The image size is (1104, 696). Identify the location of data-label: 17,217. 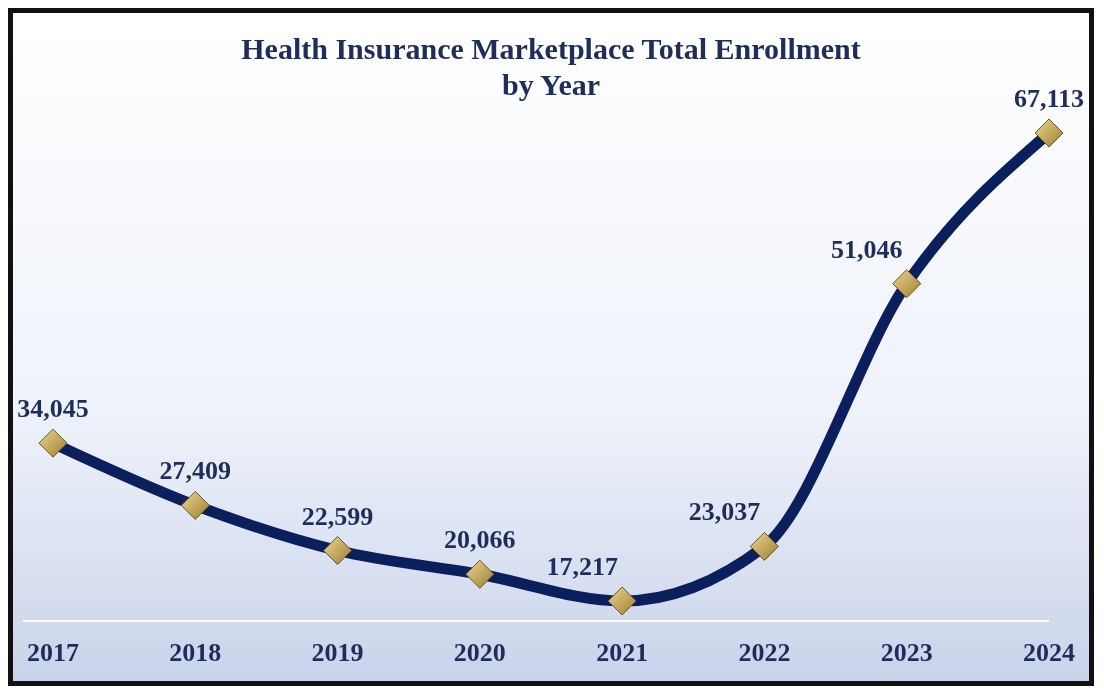
(582, 566).